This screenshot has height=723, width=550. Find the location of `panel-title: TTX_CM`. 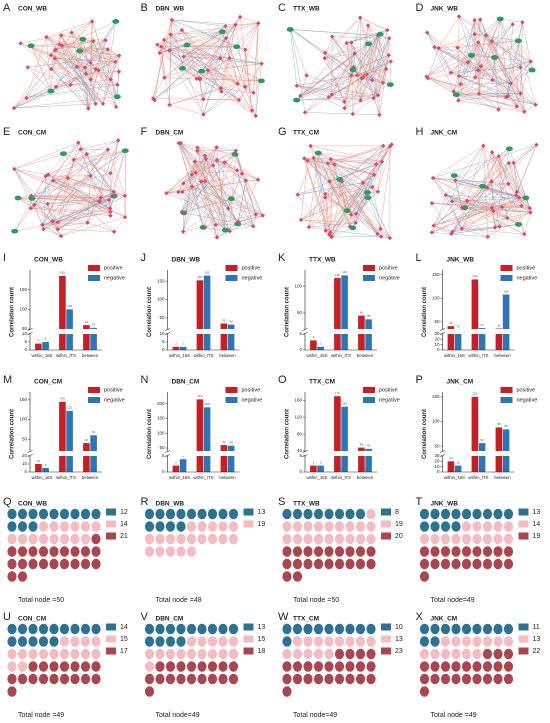

panel-title: TTX_CM is located at coordinates (306, 619).